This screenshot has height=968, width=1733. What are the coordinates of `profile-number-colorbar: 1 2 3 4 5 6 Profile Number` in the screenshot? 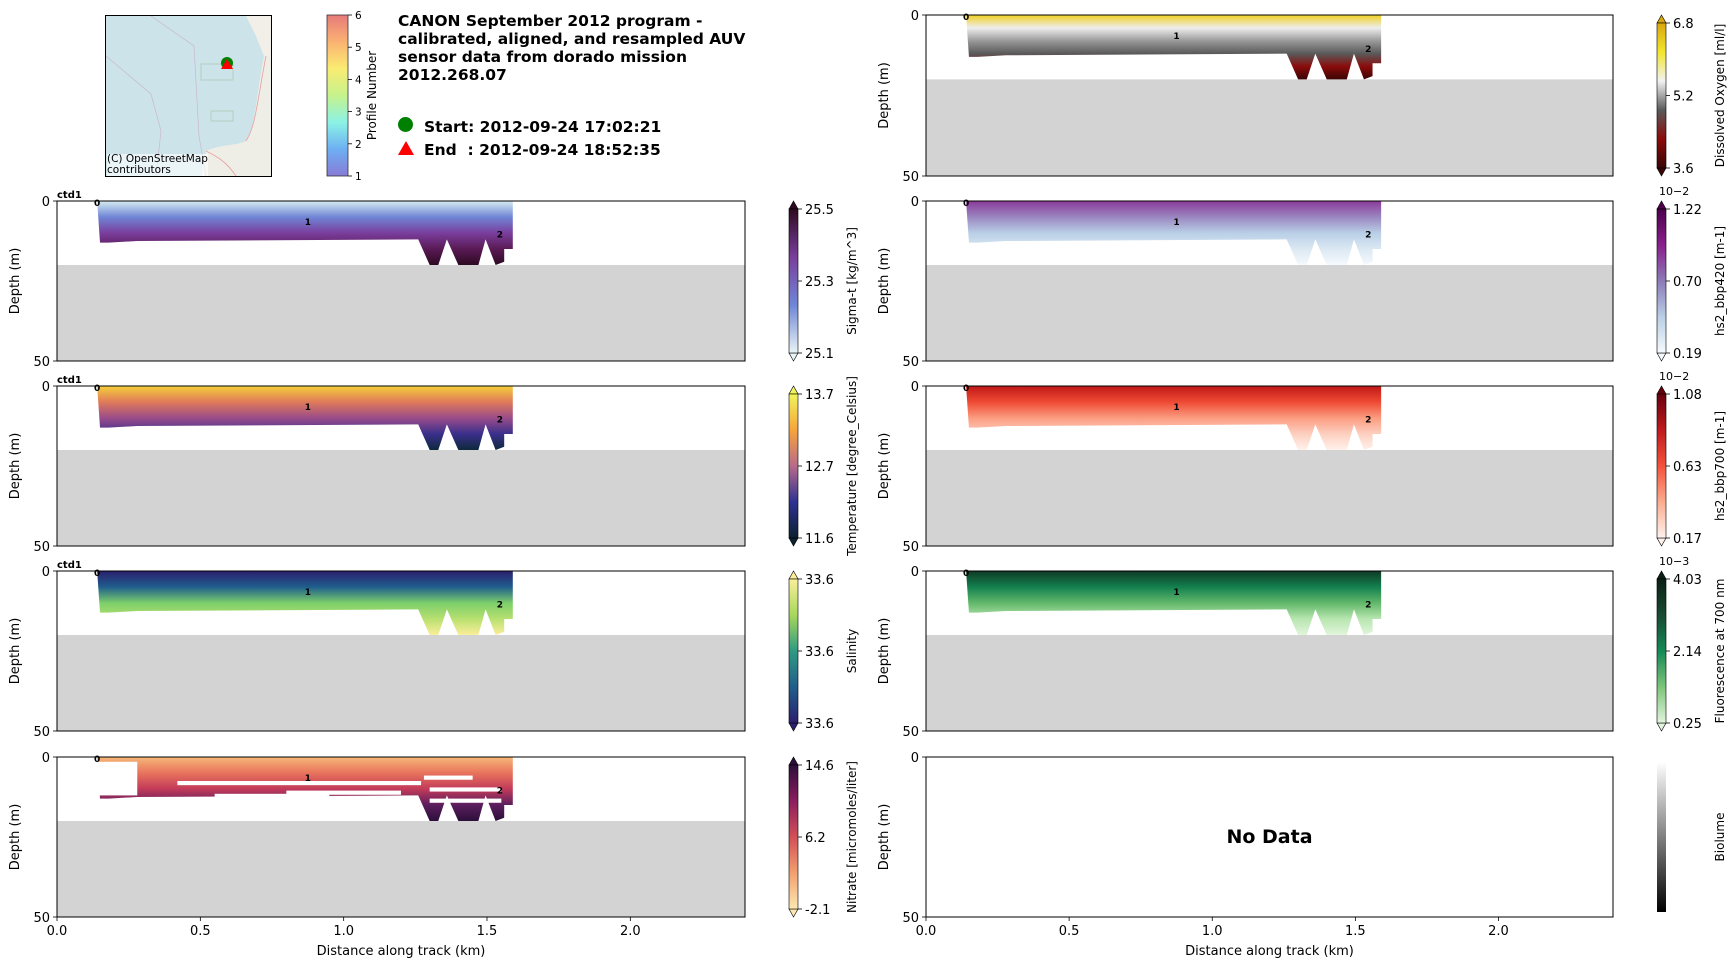 It's located at (352, 96).